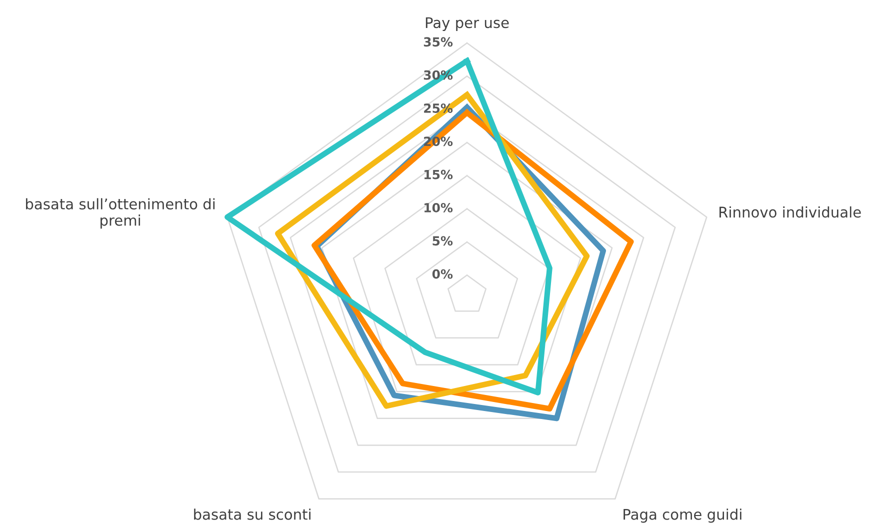 The width and height of the screenshot is (875, 531). What do you see at coordinates (120, 213) in the screenshot?
I see `spoke-label: basata sull’ottenimento di premi` at bounding box center [120, 213].